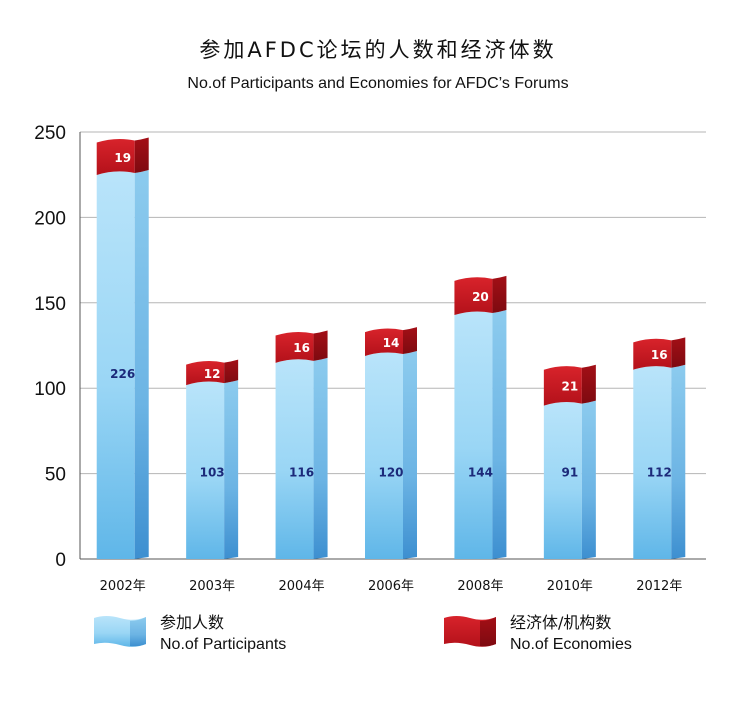  What do you see at coordinates (123, 586) in the screenshot?
I see `x-tick-label: 2002年` at bounding box center [123, 586].